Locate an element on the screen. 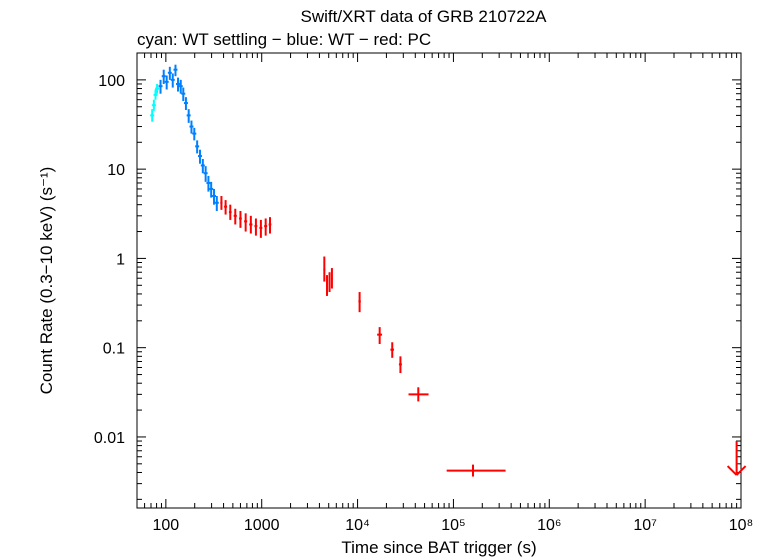  x-tick-label: 10⁸ is located at coordinates (741, 525).